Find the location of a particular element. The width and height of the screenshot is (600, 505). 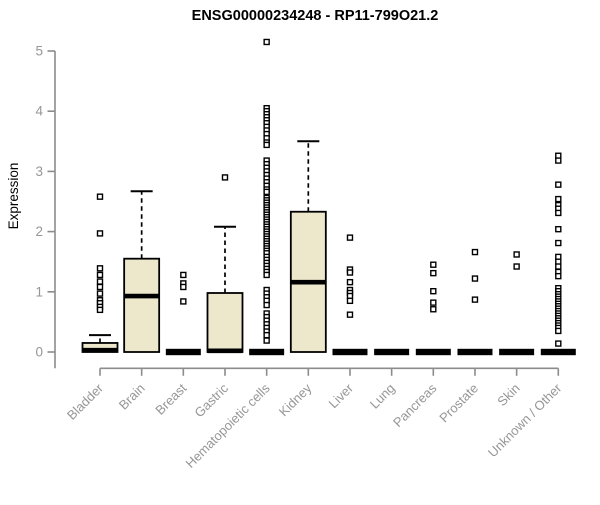

chart-title: ENSG00000234248 - RP11-799O21.2 is located at coordinates (315, 16).